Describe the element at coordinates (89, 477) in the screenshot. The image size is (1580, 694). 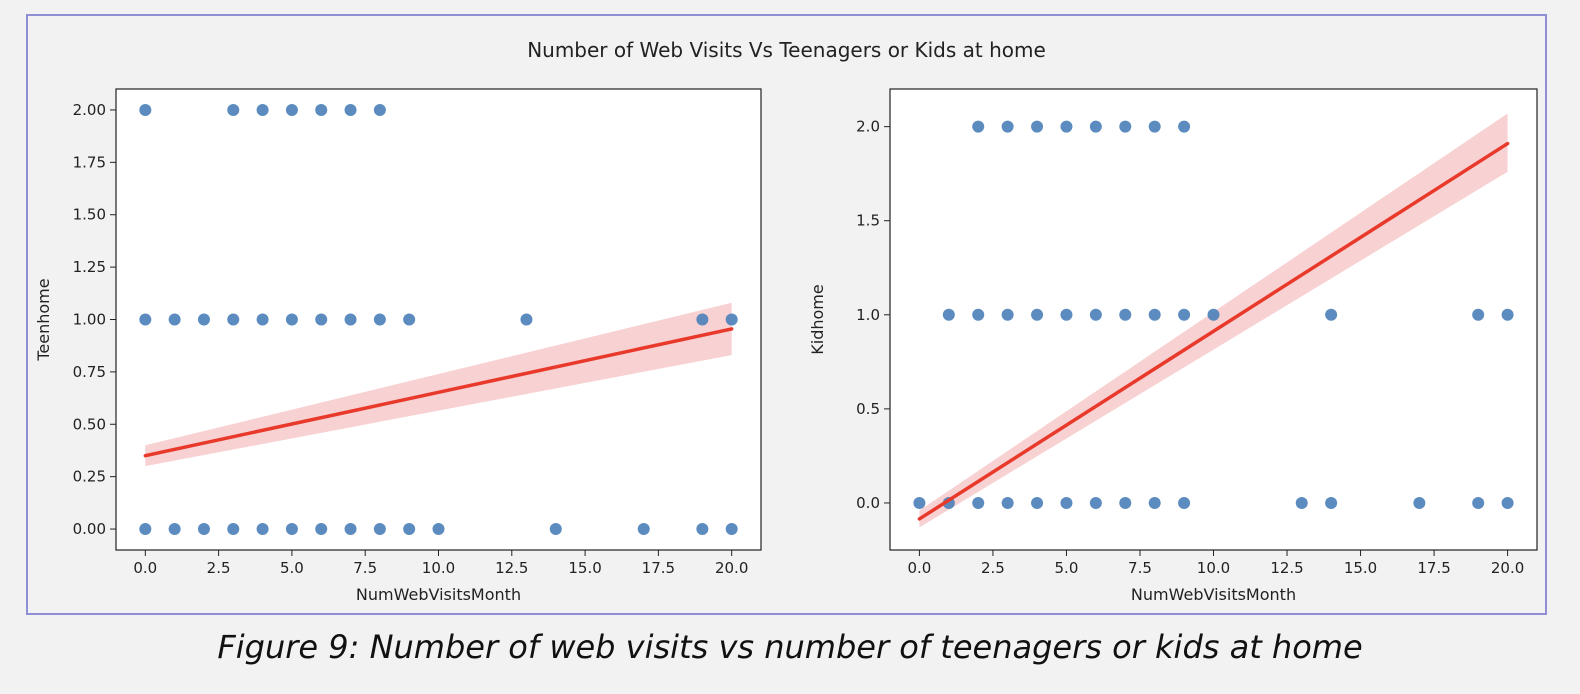
I see `y-tick-label: 0.25` at that location.